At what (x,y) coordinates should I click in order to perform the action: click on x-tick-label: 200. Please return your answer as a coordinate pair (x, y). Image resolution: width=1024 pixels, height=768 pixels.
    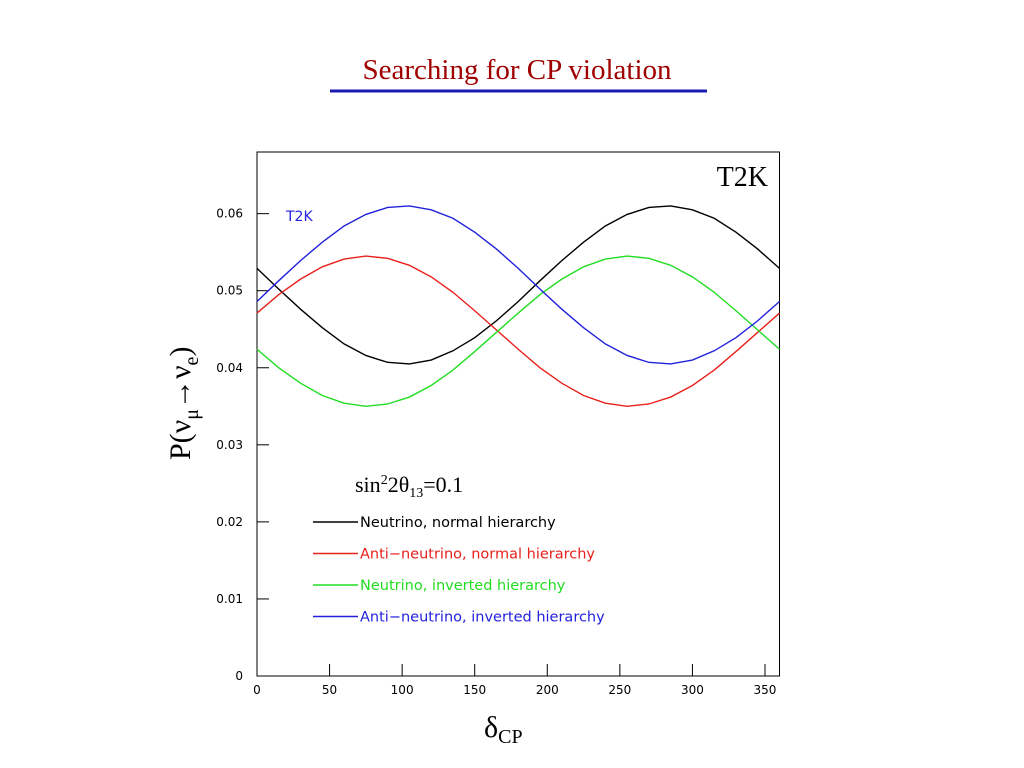
    Looking at the image, I should click on (547, 690).